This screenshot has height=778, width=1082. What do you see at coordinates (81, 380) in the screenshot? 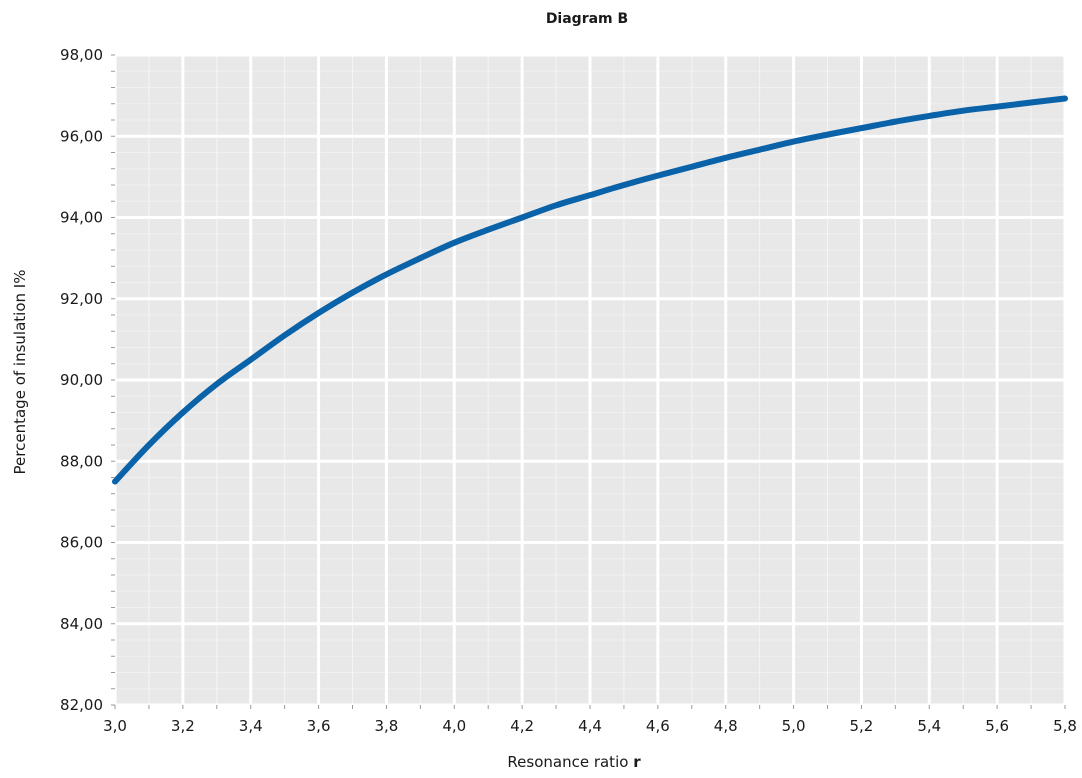
I see `y-tick-label: 90,00` at bounding box center [81, 380].